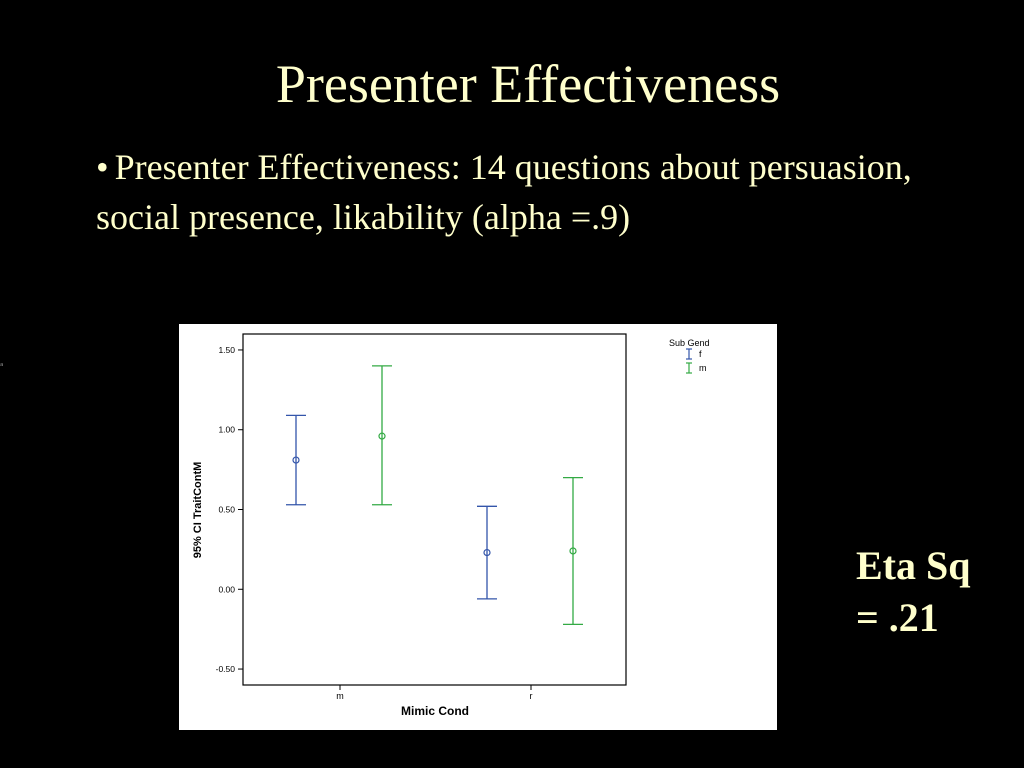  I want to click on series-m, so click(477, 495).